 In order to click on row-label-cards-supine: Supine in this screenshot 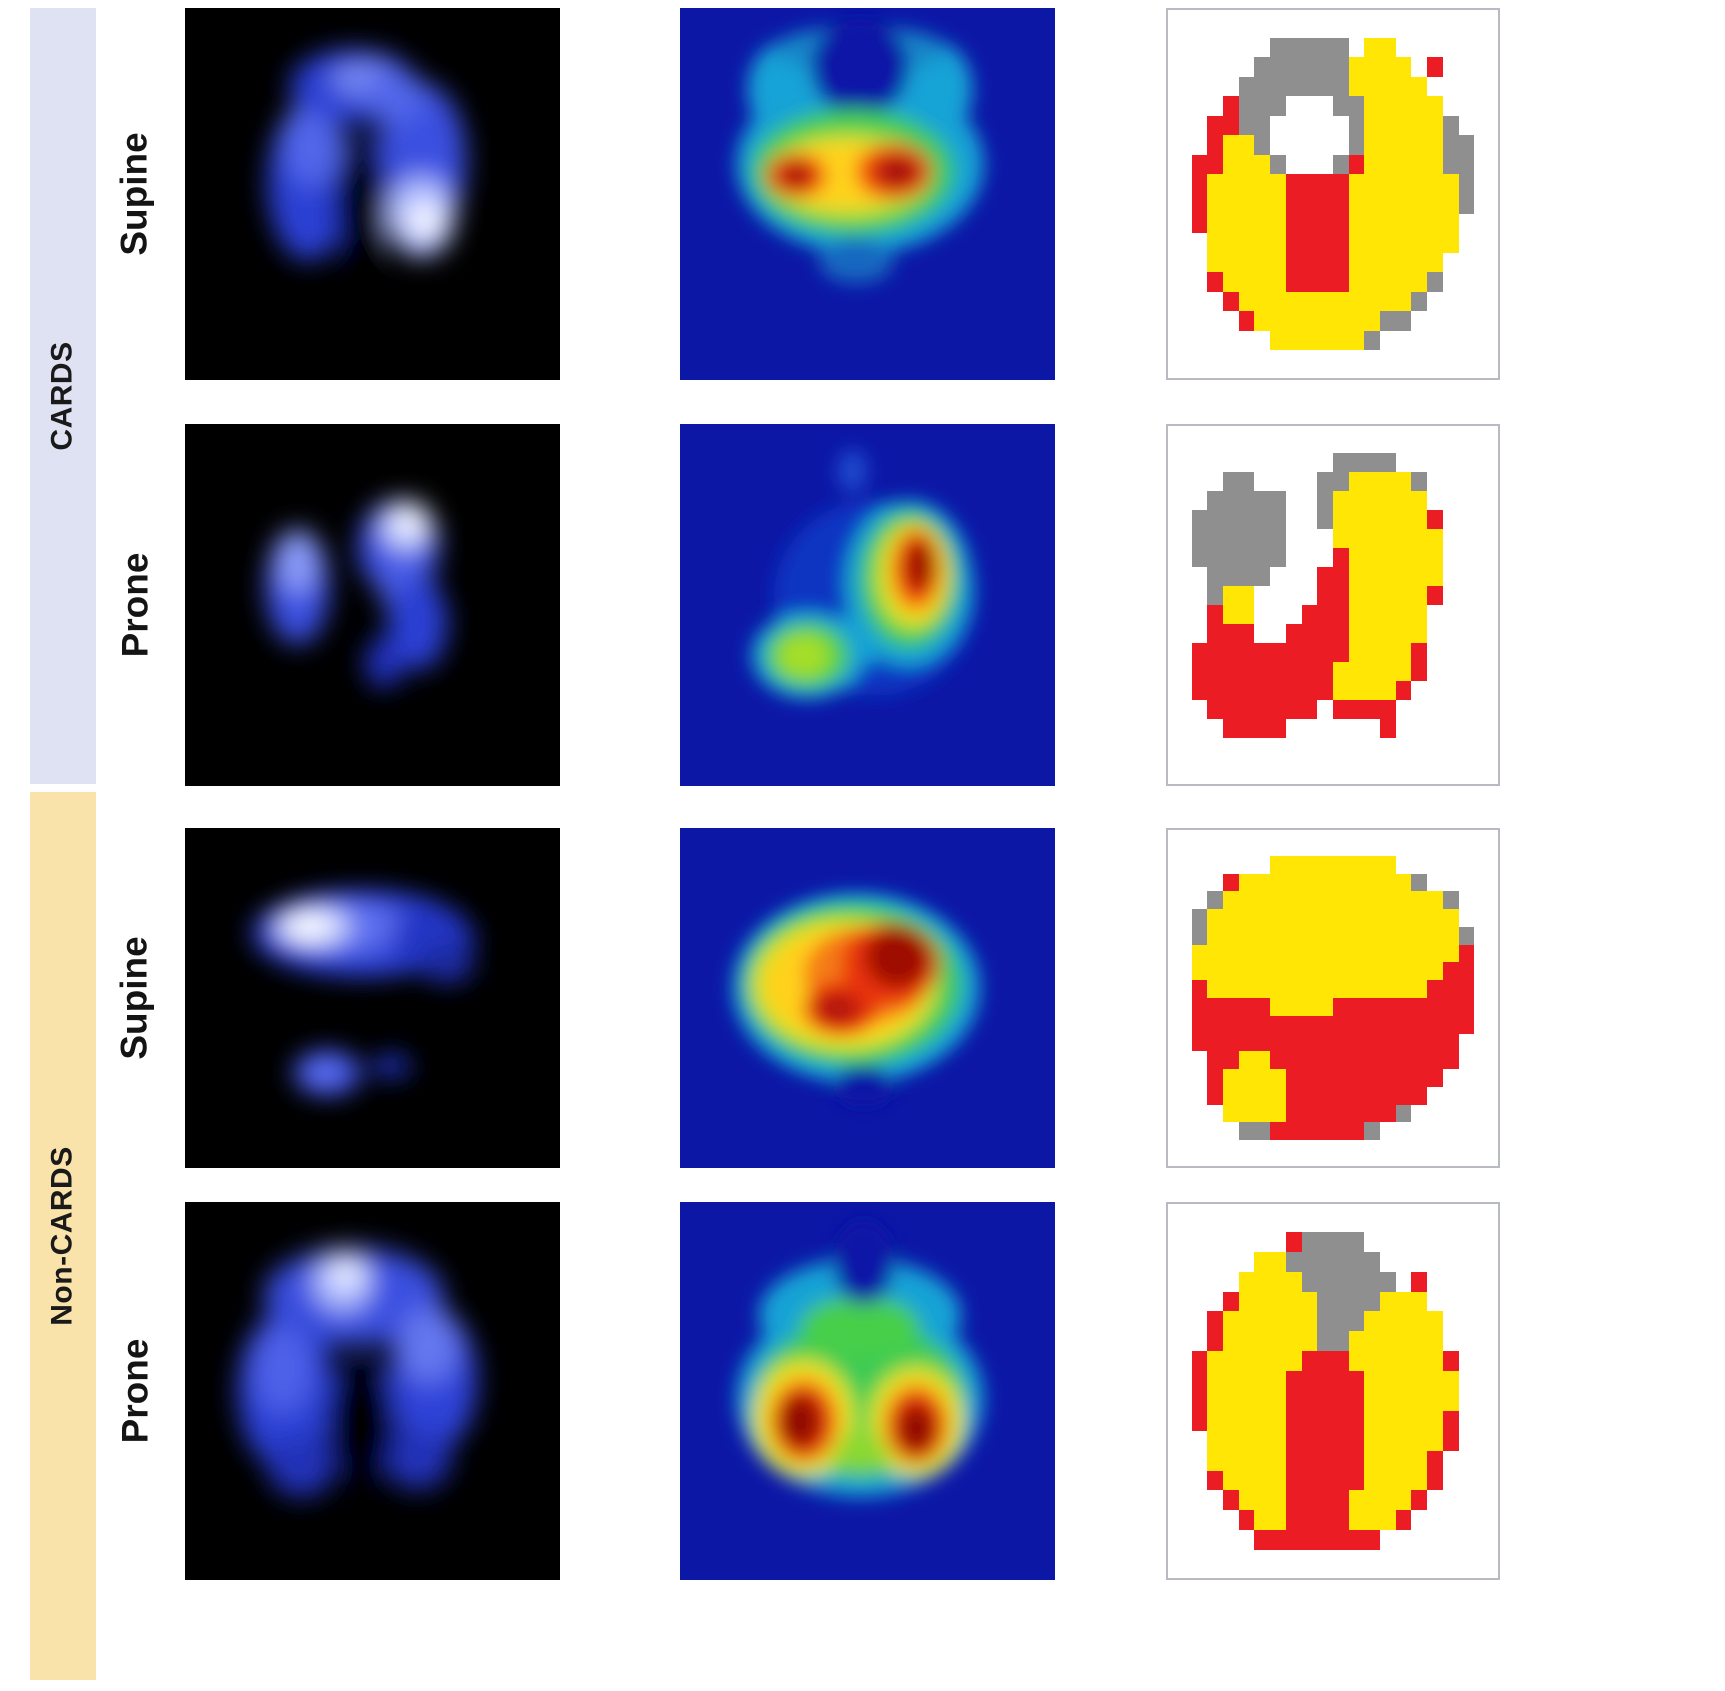, I will do `click(135, 194)`.